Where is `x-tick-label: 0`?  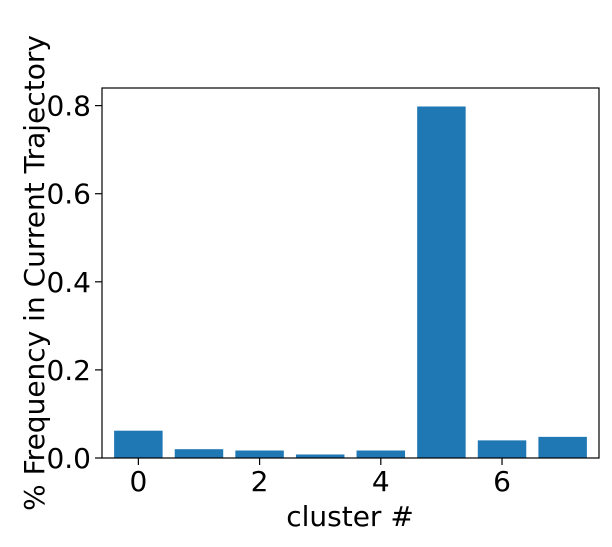
x-tick-label: 0 is located at coordinates (138, 481).